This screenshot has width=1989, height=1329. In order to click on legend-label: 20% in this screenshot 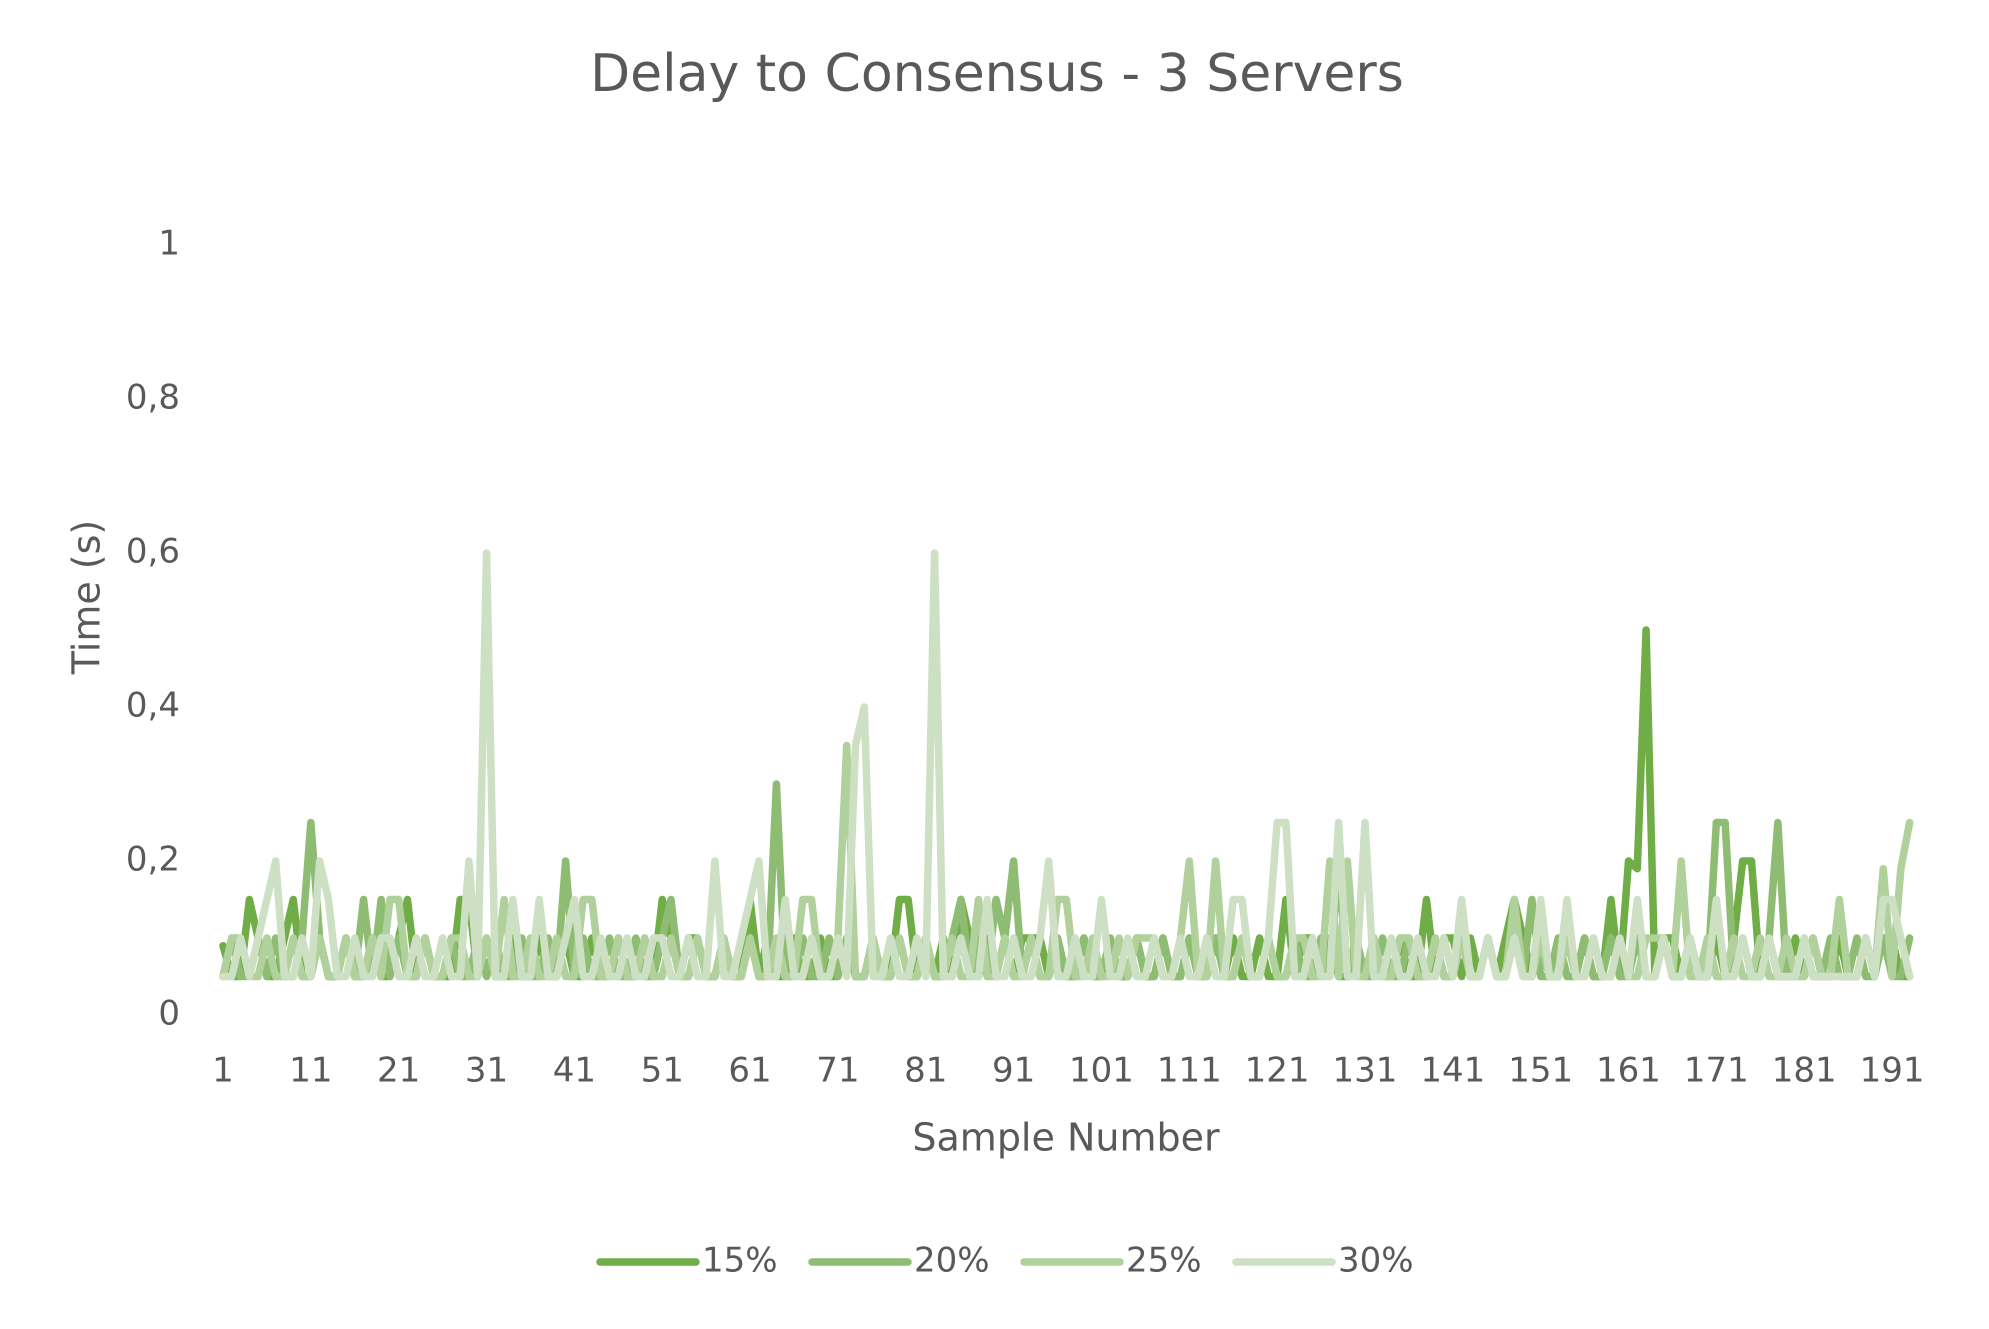, I will do `click(952, 1261)`.